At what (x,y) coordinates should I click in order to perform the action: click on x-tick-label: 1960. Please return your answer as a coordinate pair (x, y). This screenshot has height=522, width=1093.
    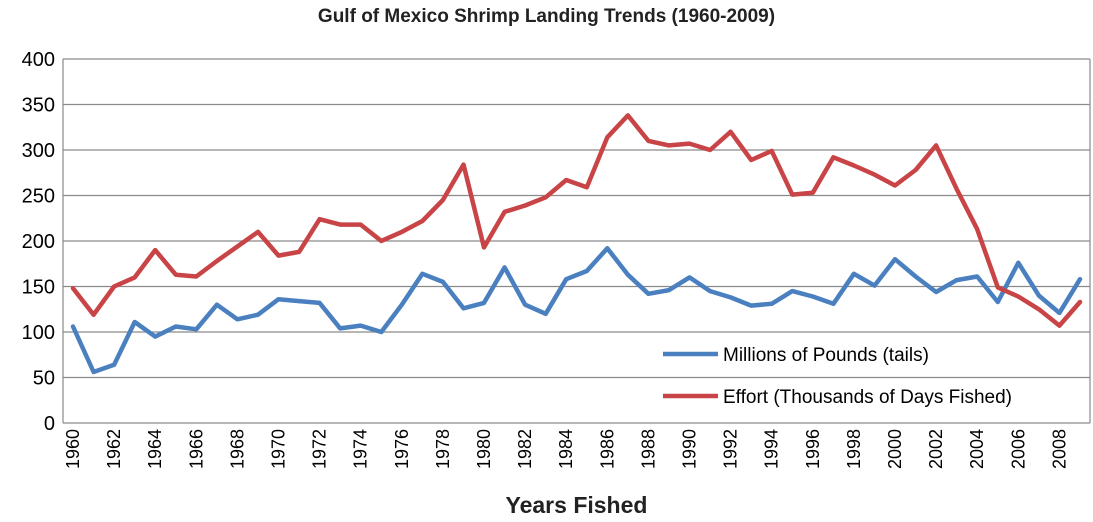
    Looking at the image, I should click on (73, 449).